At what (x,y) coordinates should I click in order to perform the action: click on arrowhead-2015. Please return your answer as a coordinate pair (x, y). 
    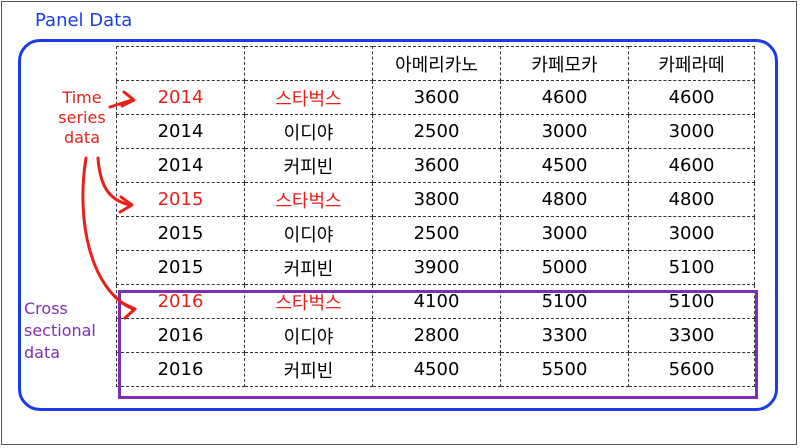
    Looking at the image, I should click on (126, 204).